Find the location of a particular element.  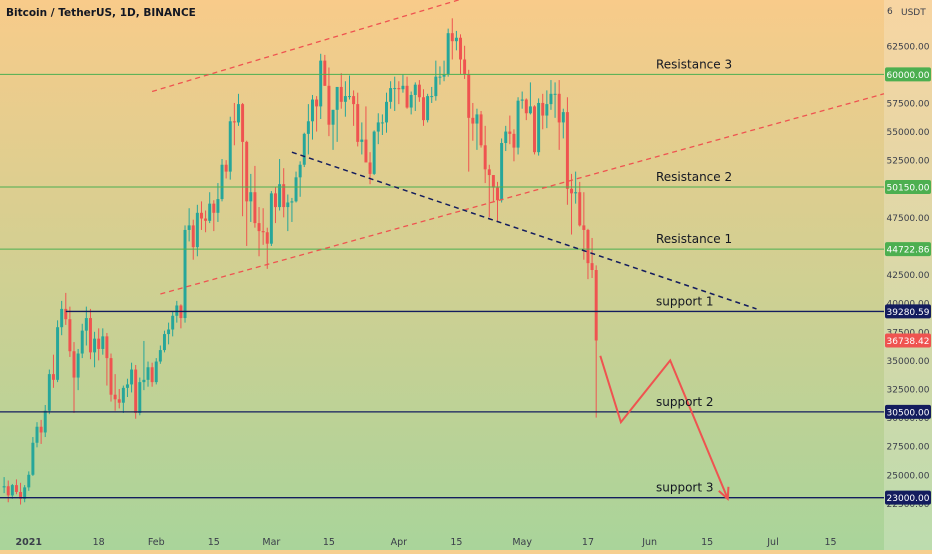

support-price-tag: 39280.59 is located at coordinates (908, 311).